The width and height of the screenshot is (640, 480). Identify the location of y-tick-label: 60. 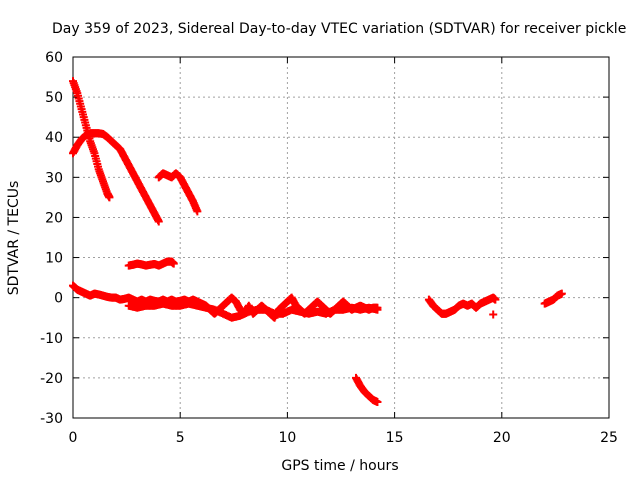
(54, 58).